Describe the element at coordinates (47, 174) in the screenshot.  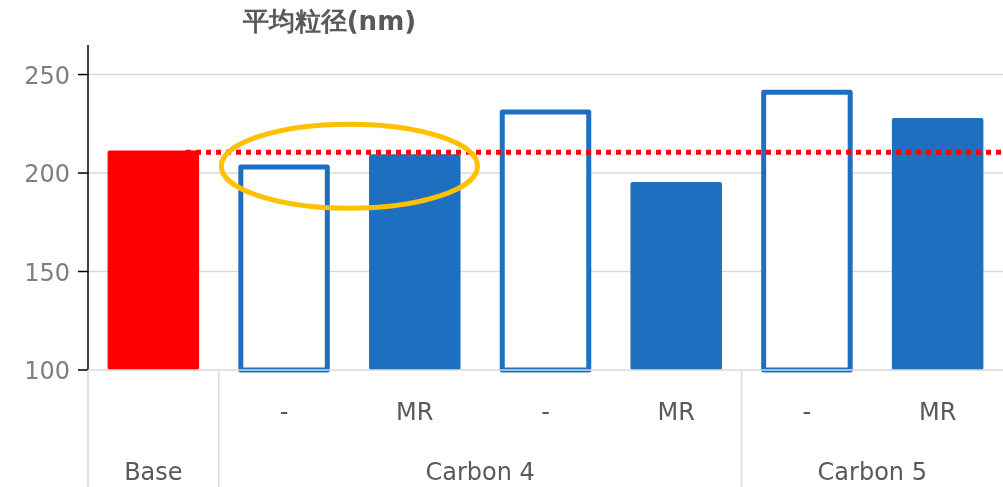
I see `y-tick-label: 200` at that location.